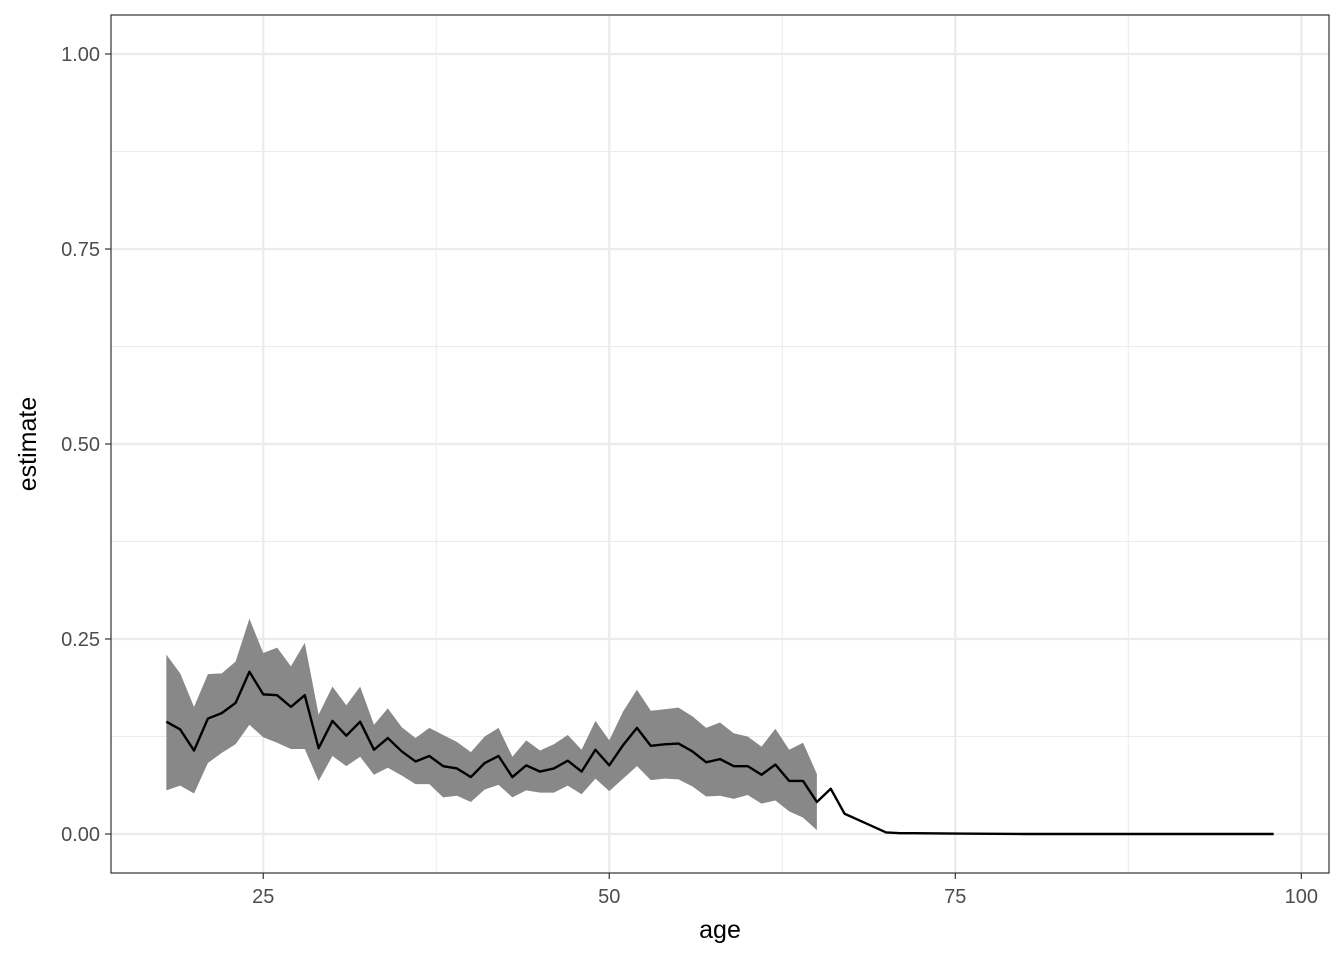 This screenshot has height=960, width=1344. I want to click on estimate-line, so click(719, 753).